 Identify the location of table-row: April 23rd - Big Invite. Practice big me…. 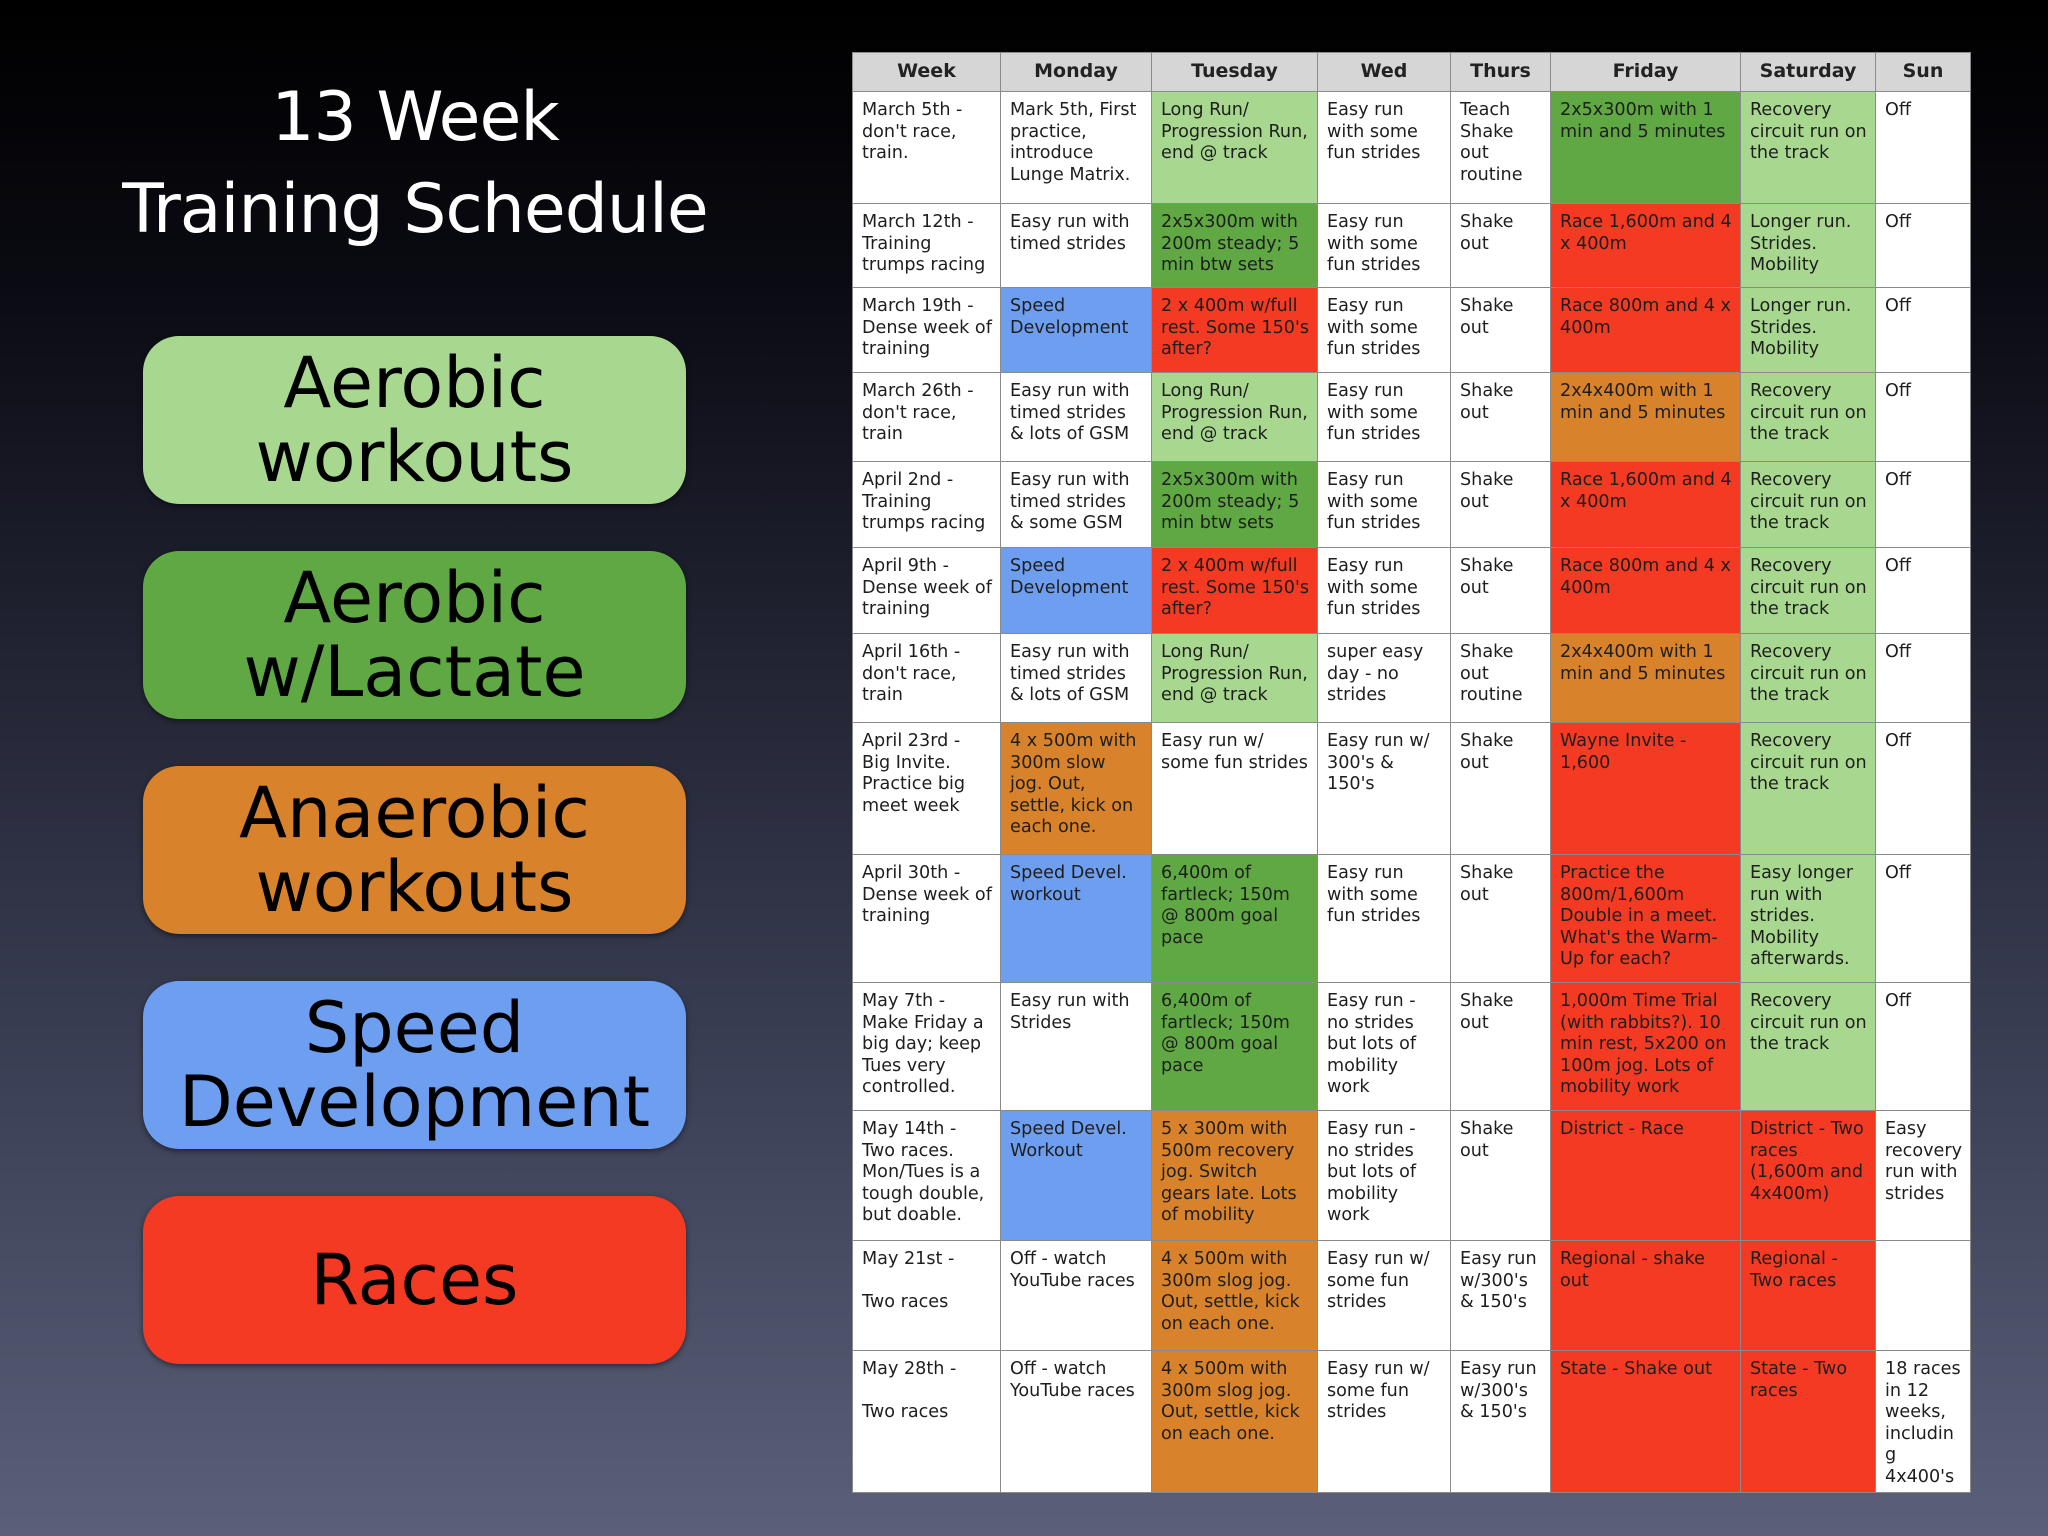
(1411, 788).